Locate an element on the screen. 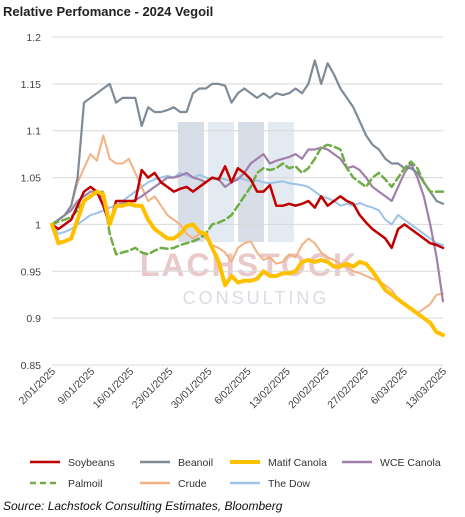 The height and width of the screenshot is (517, 465). legend-item: Palmoil is located at coordinates (66, 484).